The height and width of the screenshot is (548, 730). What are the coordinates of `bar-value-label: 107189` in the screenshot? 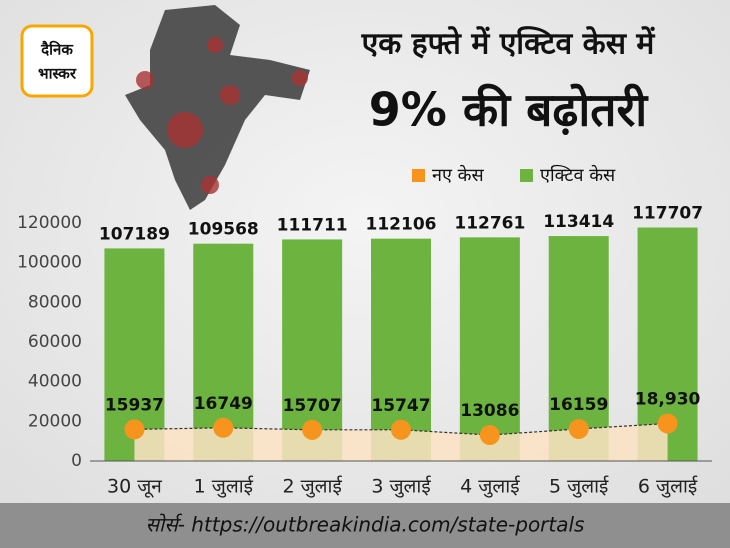 It's located at (134, 234).